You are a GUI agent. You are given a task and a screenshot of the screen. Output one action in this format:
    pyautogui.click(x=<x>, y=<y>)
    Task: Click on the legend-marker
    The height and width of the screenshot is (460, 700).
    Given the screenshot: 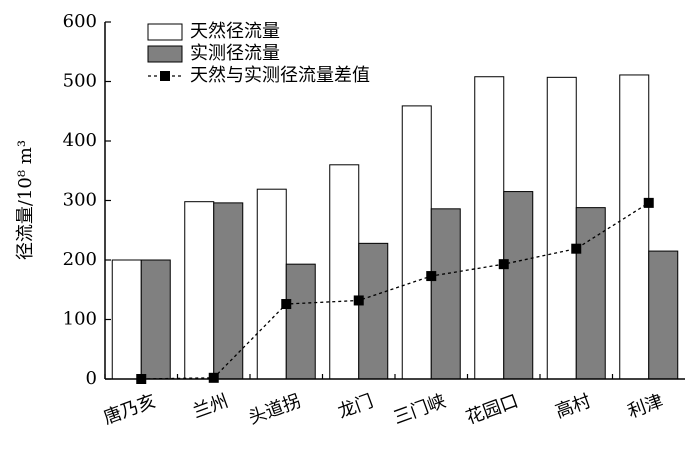 What is the action you would take?
    pyautogui.click(x=165, y=76)
    